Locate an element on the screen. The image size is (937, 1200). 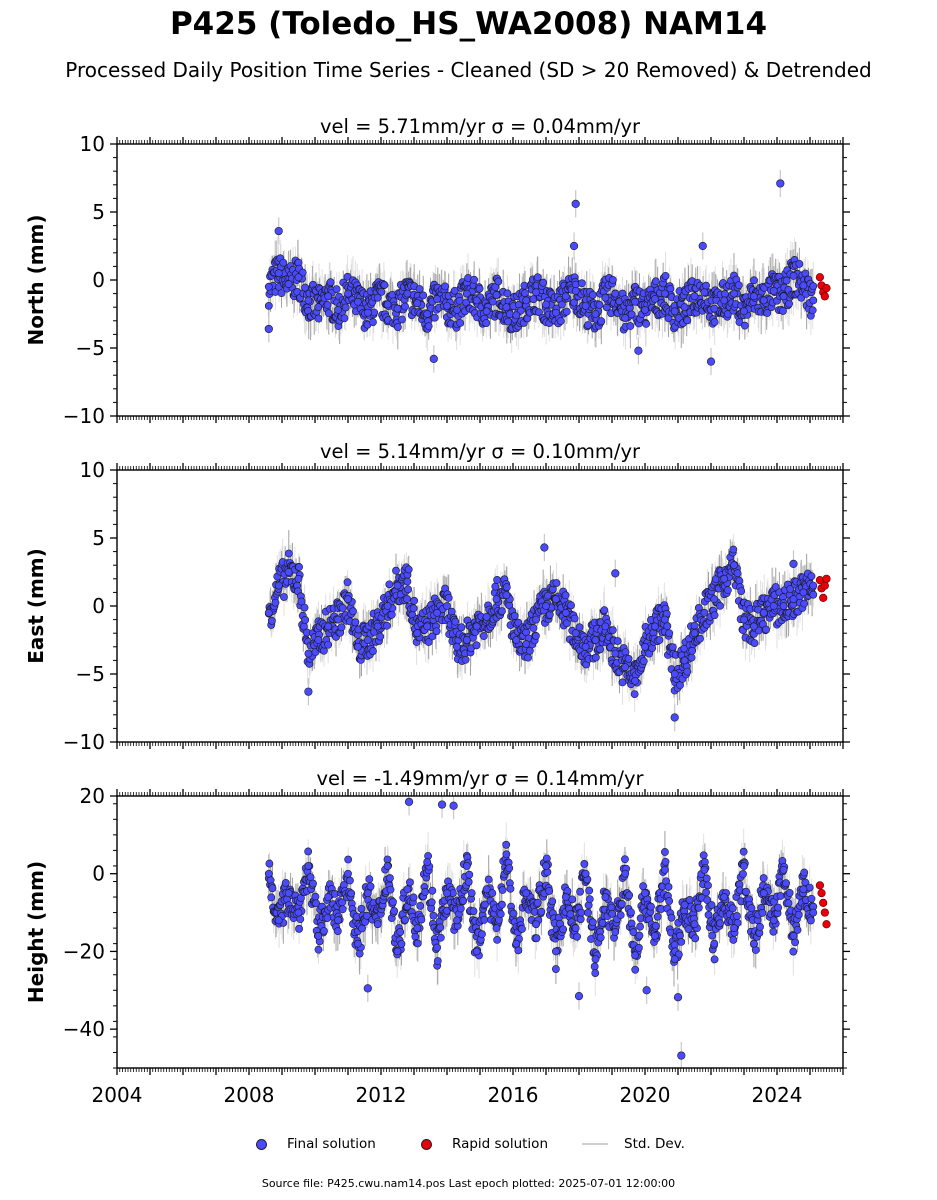
final-solution-cloud is located at coordinates (541, 621).